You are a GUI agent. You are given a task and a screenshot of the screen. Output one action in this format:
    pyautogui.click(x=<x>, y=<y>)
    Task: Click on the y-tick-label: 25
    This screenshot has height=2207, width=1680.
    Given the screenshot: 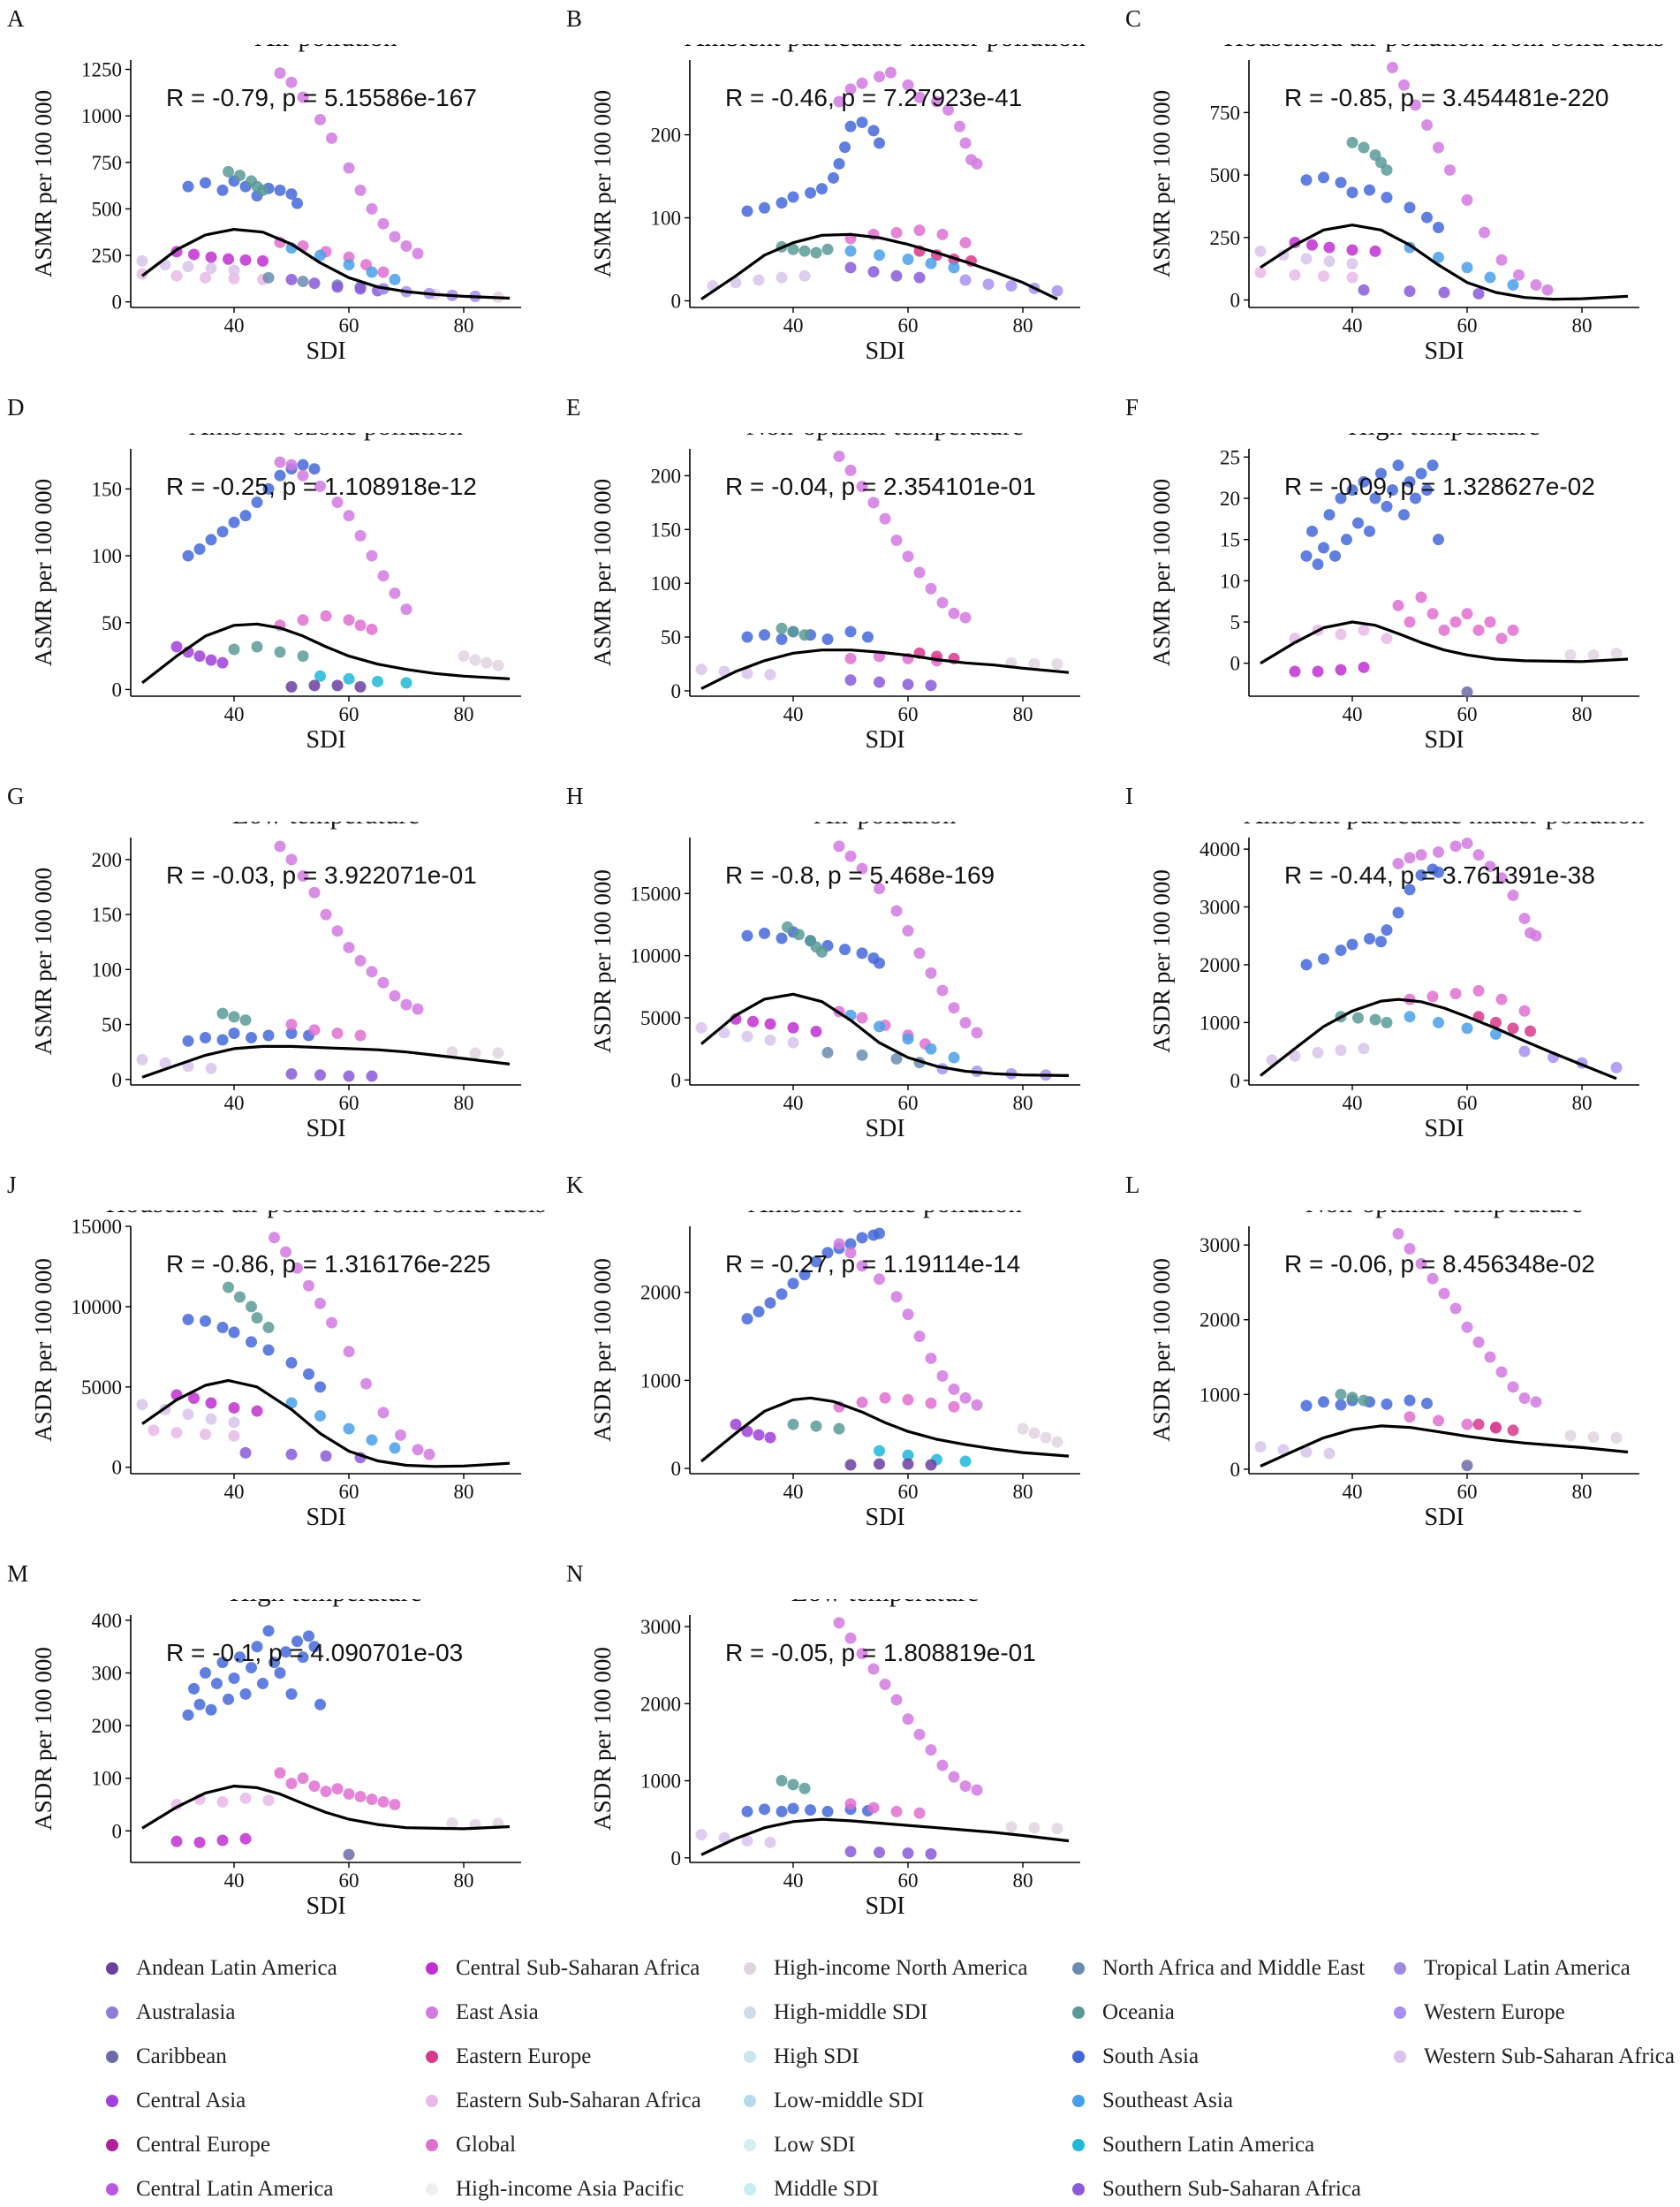 What is the action you would take?
    pyautogui.click(x=1230, y=457)
    